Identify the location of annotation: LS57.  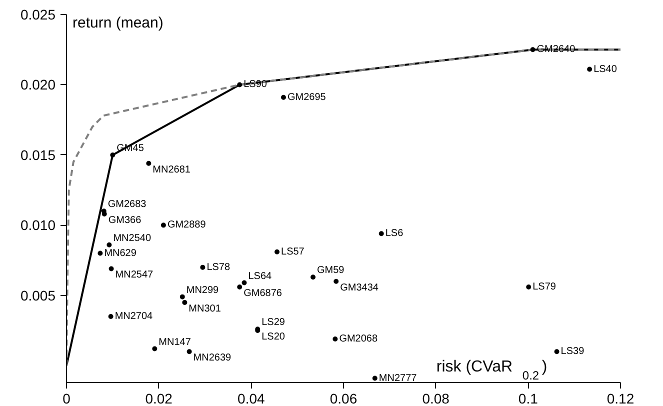
(293, 252).